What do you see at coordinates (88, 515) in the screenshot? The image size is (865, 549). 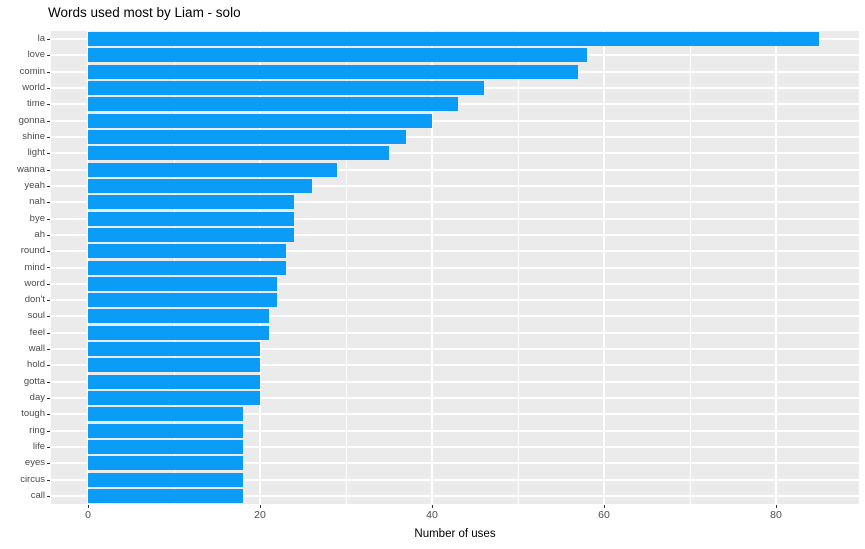 I see `x-axis-tick-label: 0` at bounding box center [88, 515].